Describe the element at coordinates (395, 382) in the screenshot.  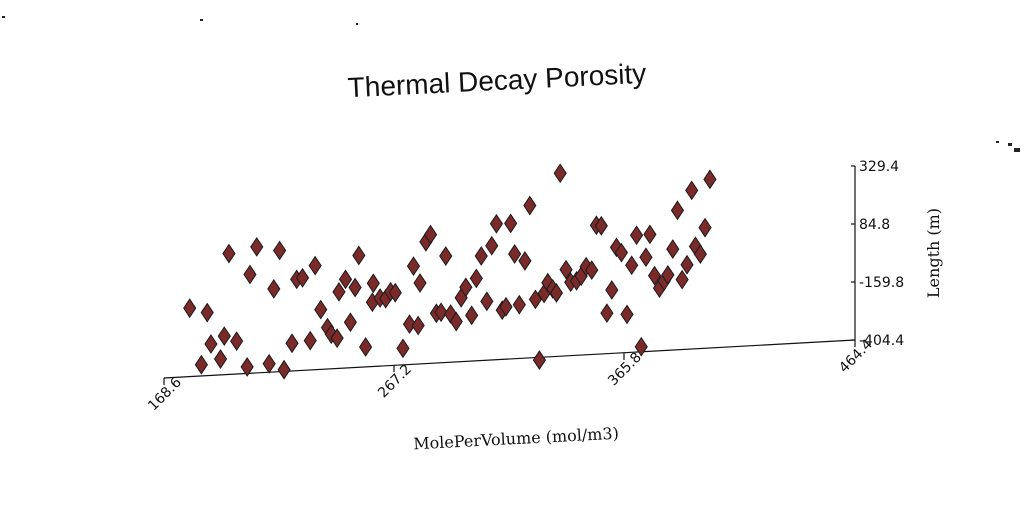
I see `x-tick-label: 267.2` at that location.